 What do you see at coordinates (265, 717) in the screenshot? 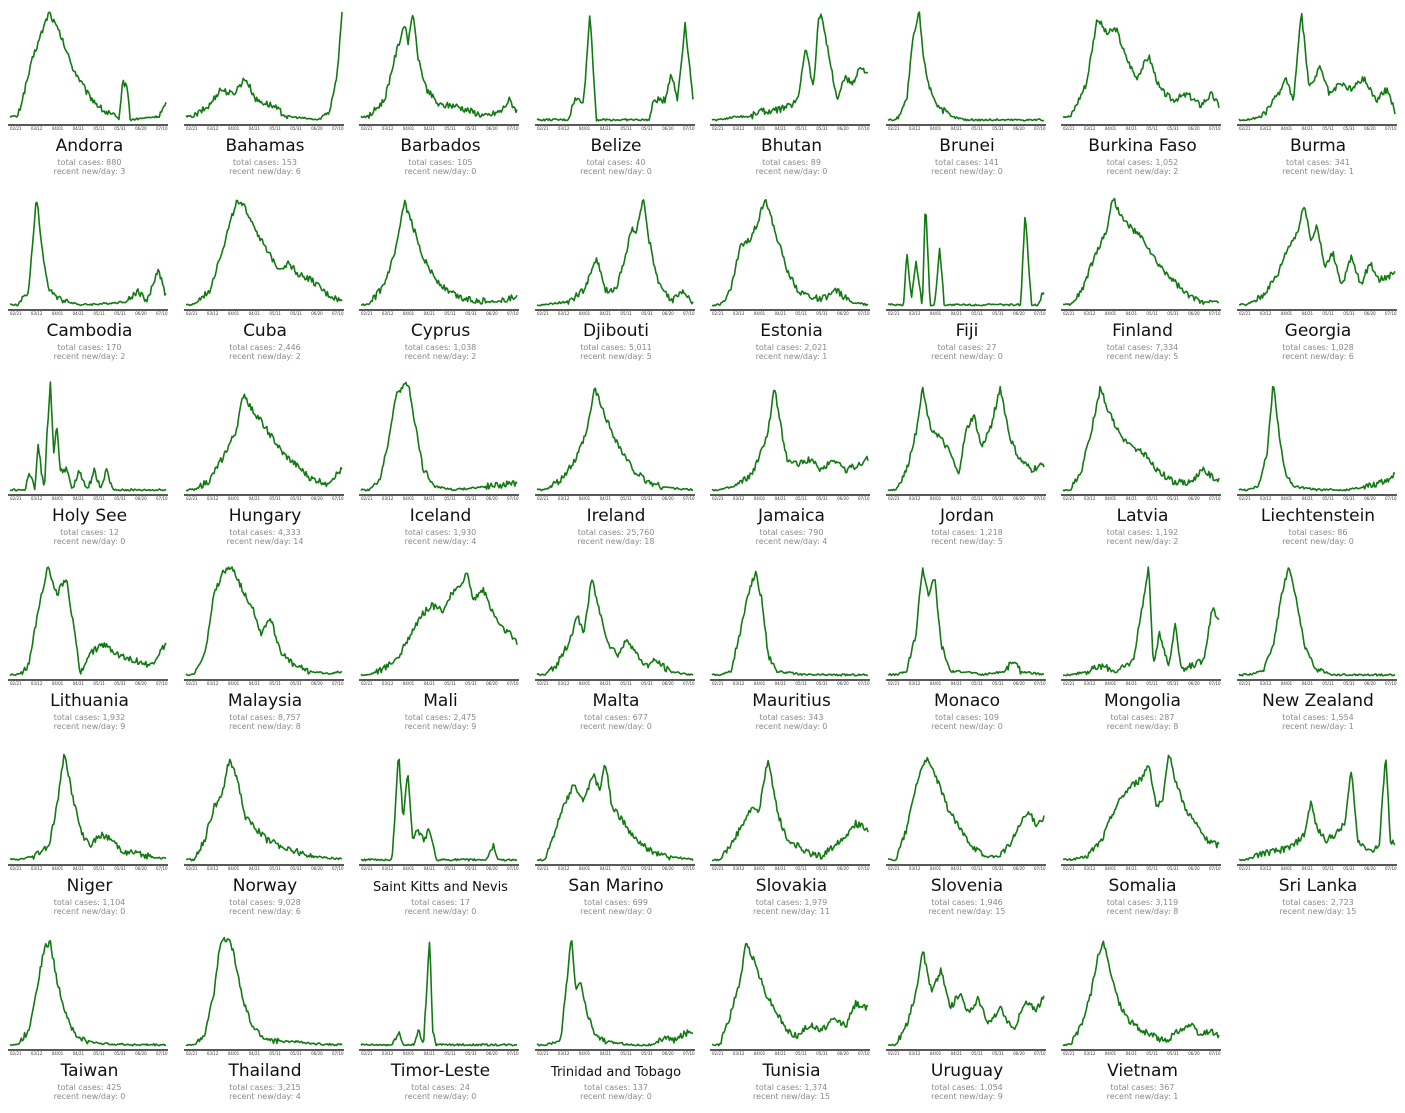
I see `total-cases-label: total cases: 8,757` at bounding box center [265, 717].